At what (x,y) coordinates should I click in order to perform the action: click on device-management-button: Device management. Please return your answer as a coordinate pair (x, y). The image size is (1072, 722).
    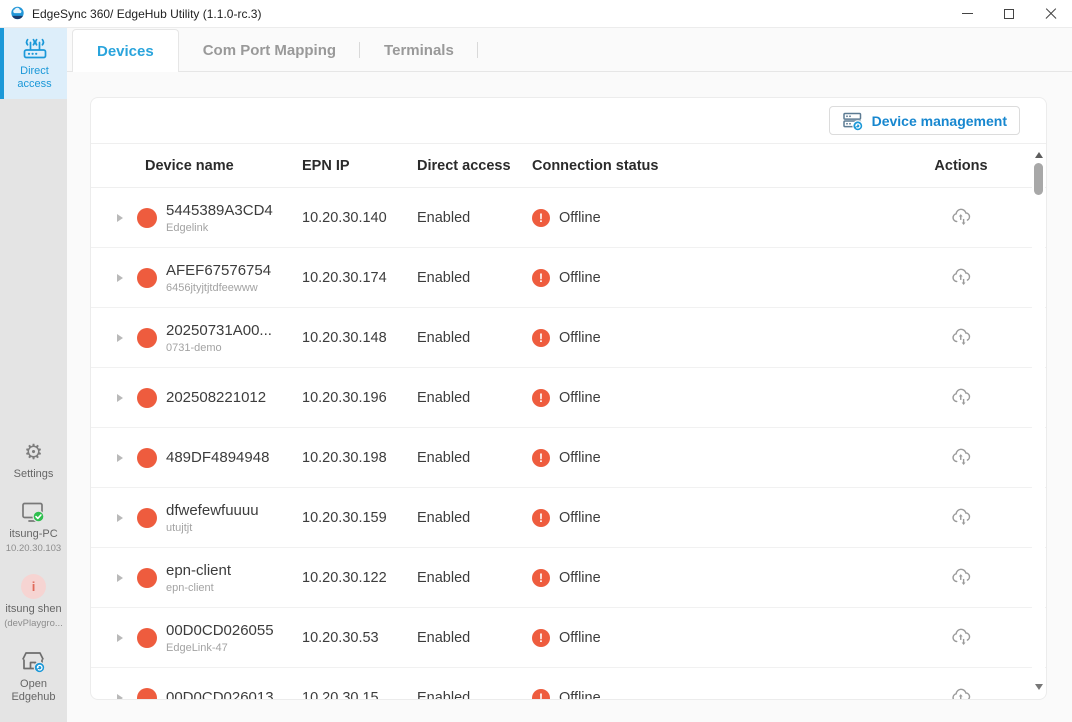
    Looking at the image, I should click on (924, 120).